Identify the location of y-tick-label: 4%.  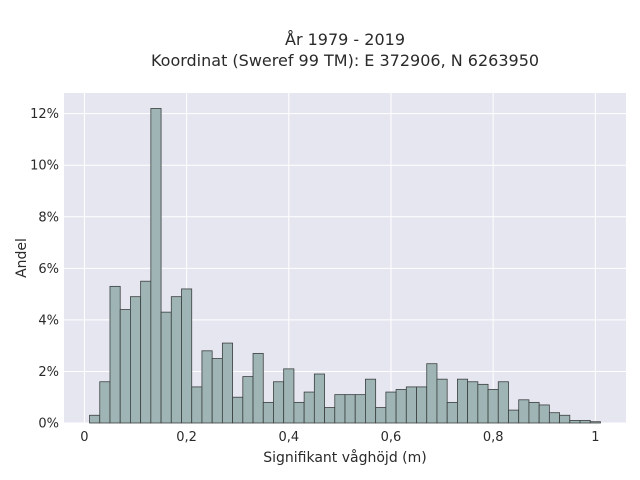
(48, 320).